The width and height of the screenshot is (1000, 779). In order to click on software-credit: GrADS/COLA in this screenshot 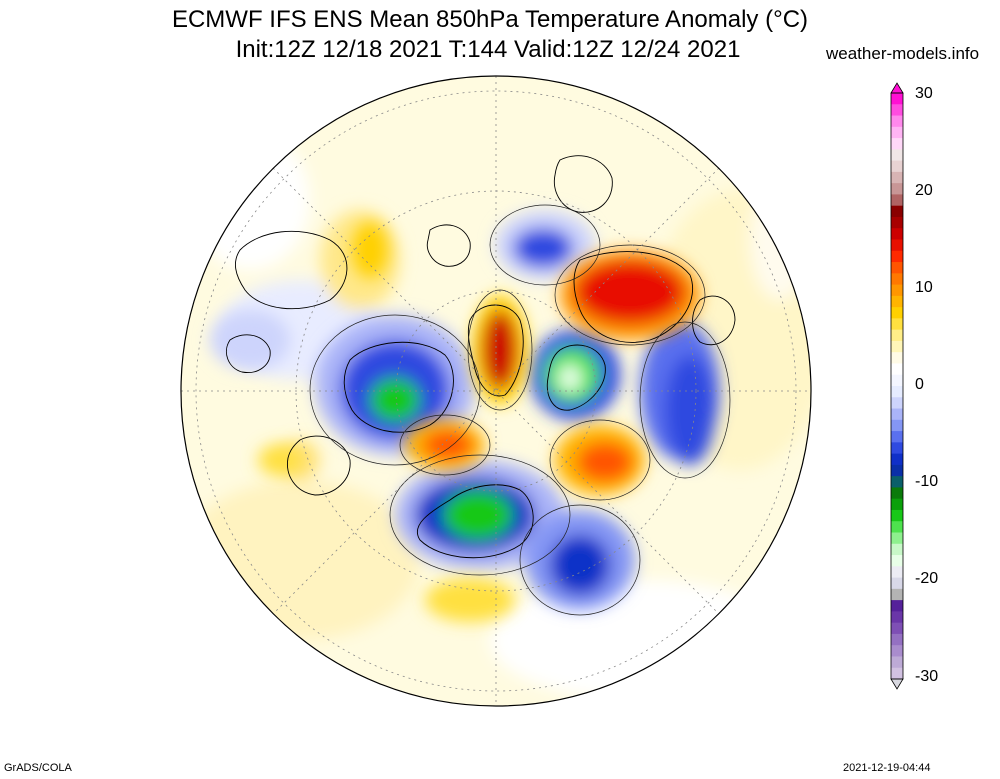, I will do `click(38, 768)`.